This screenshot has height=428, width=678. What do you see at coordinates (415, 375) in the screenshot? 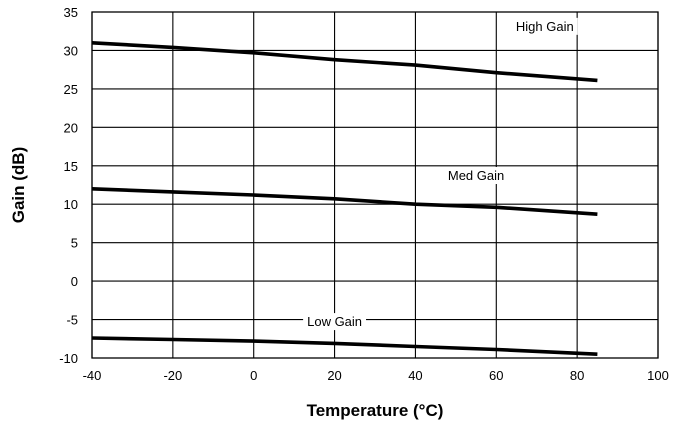
I see `x-tick-label: 40` at bounding box center [415, 375].